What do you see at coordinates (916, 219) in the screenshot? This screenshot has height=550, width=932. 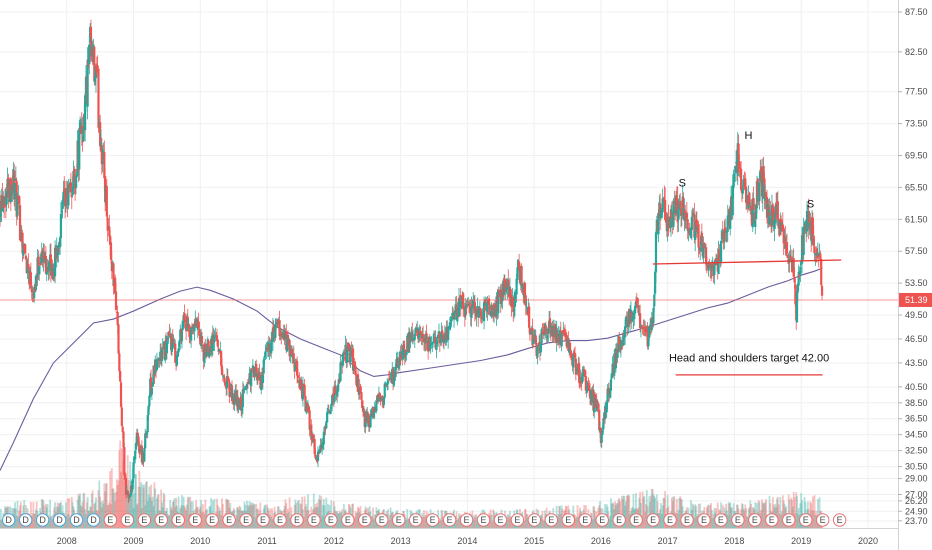 I see `y-tick-label: 61.50` at bounding box center [916, 219].